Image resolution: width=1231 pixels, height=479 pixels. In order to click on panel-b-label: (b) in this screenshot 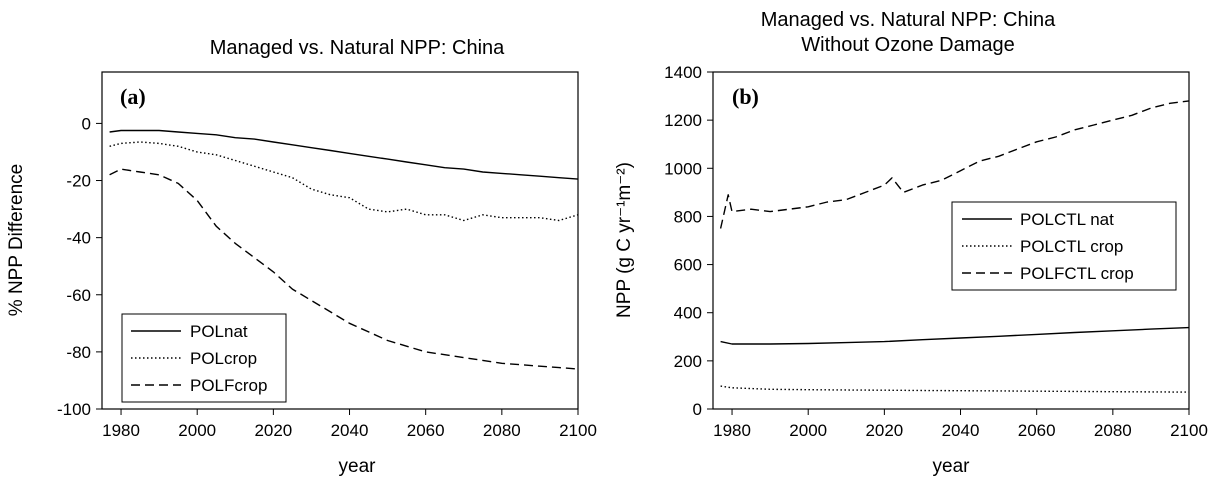, I will do `click(745, 96)`.